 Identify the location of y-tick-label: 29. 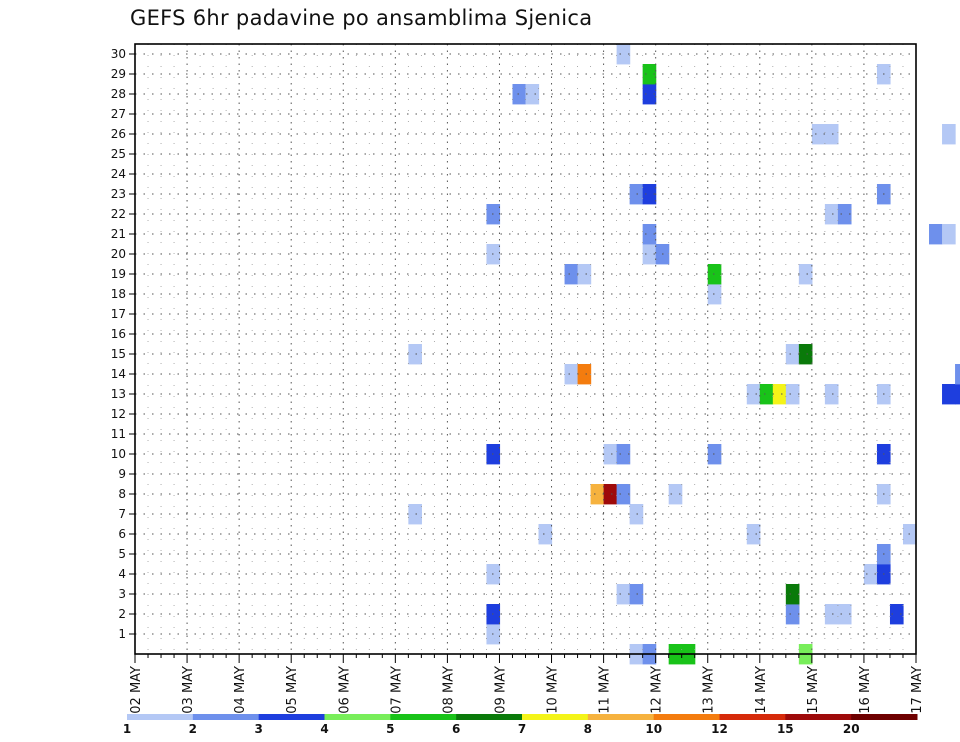
(118, 74).